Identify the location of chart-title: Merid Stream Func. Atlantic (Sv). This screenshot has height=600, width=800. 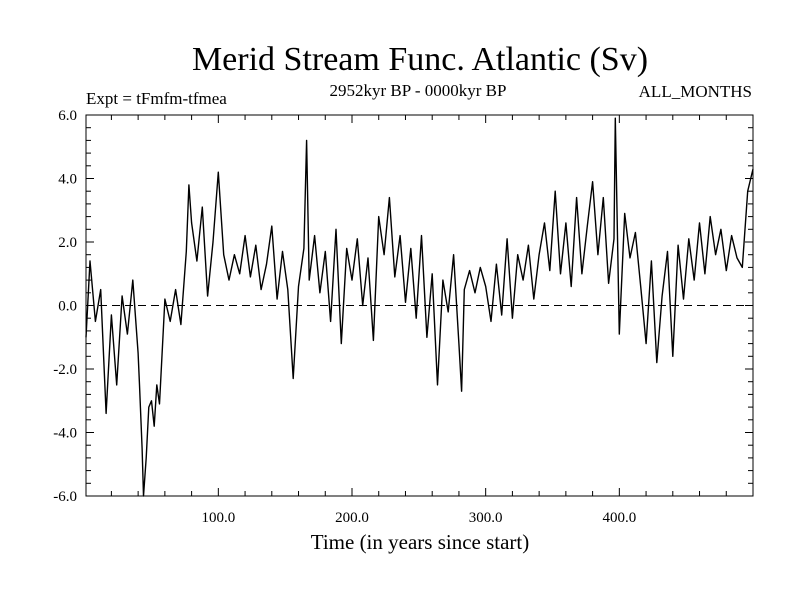
(420, 59).